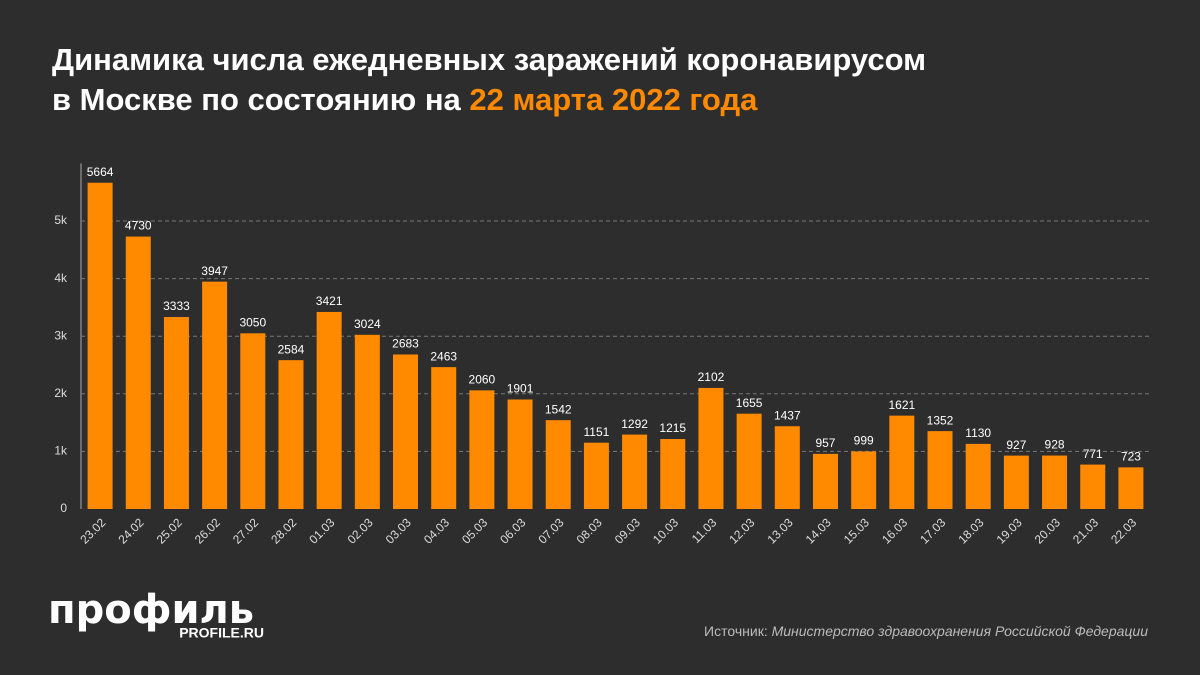 The image size is (1200, 675). I want to click on value-label: 3333, so click(176, 306).